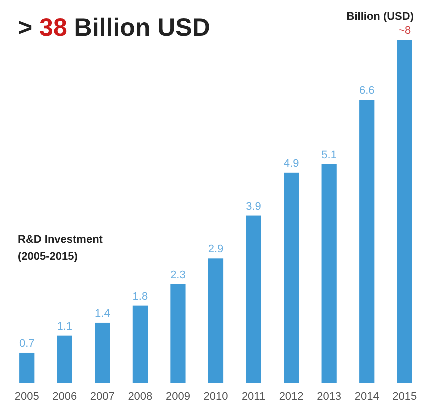 This screenshot has width=428, height=405. What do you see at coordinates (65, 326) in the screenshot?
I see `data-label: 1.1` at bounding box center [65, 326].